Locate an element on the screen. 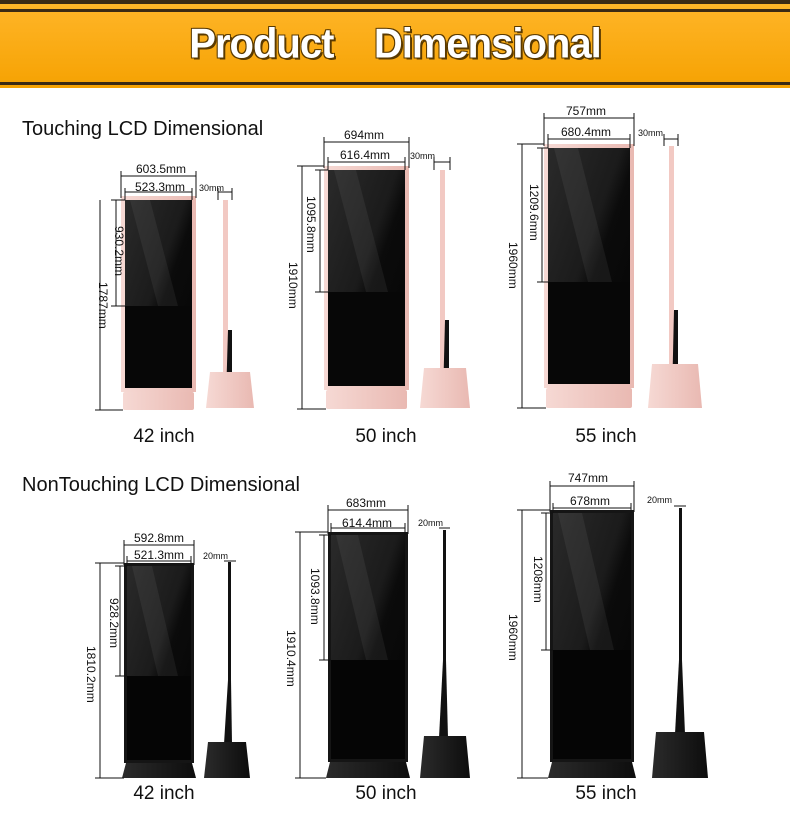 The image size is (790, 816). outer-width-label: 592.8mm is located at coordinates (159, 538).